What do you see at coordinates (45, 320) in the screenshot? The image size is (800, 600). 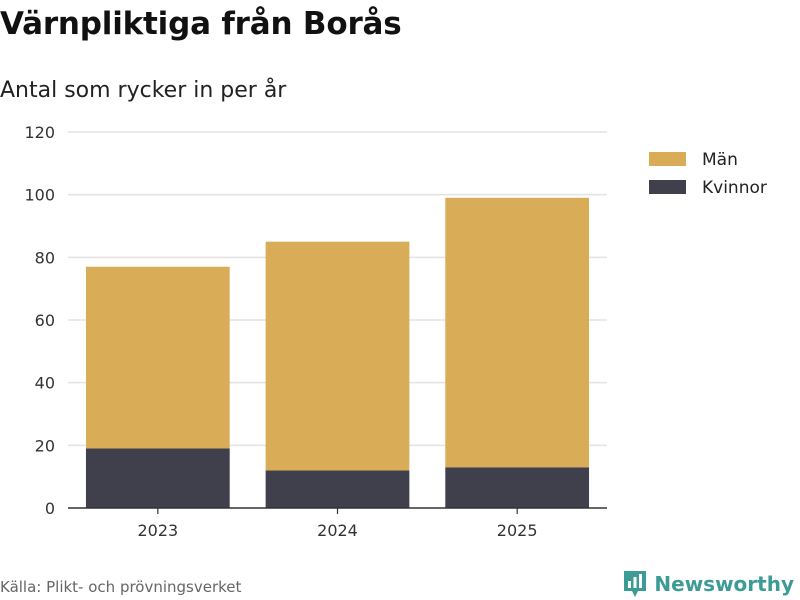 I see `y-tick-label: 60` at bounding box center [45, 320].